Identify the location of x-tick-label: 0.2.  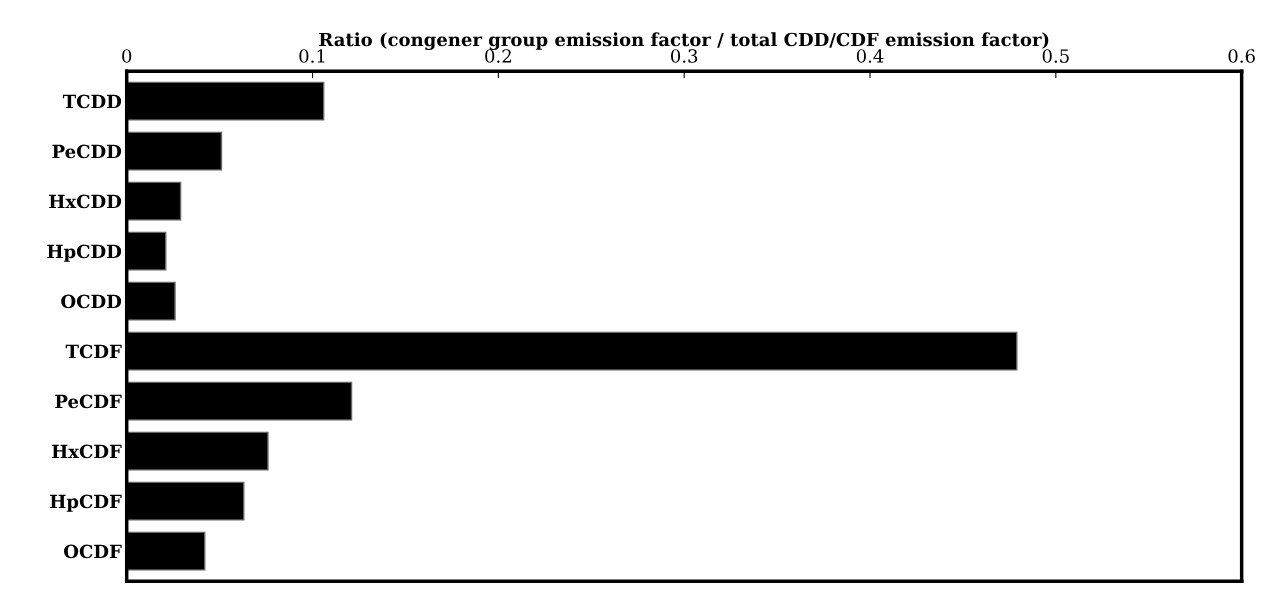
(498, 56).